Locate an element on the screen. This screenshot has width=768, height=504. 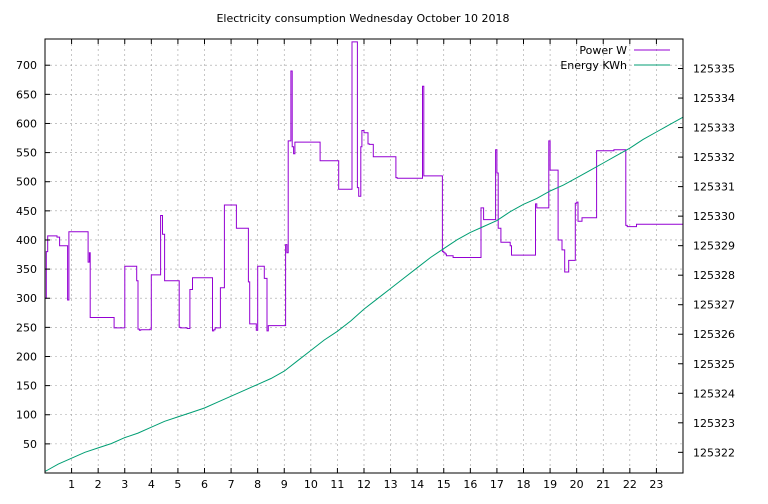
x-tick-label: 5 is located at coordinates (177, 484).